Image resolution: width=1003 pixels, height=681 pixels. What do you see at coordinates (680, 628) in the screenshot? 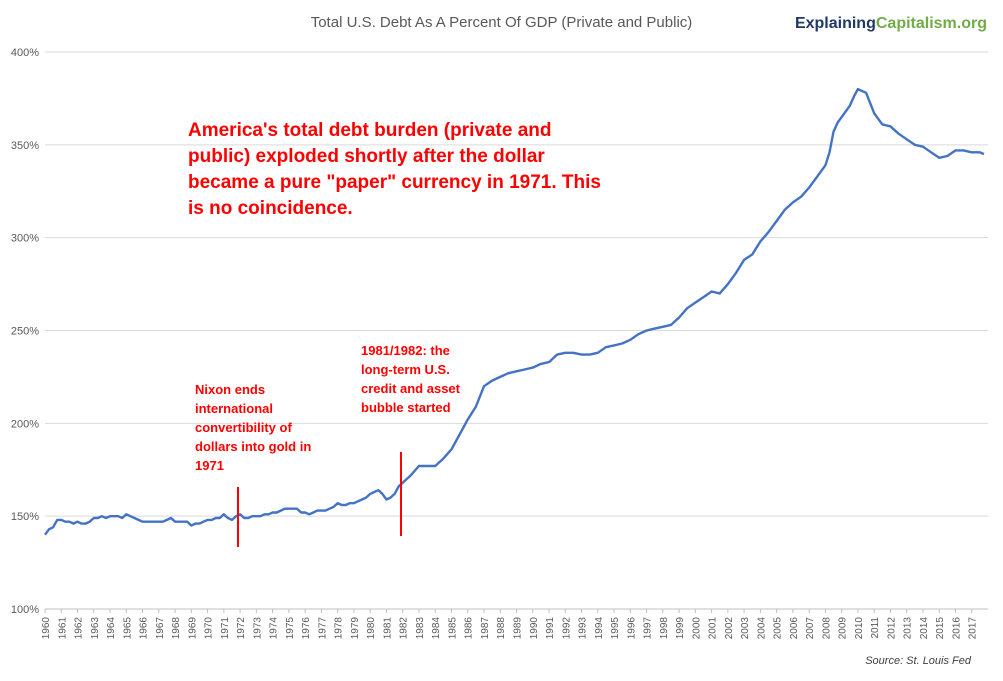
I see `x-tick-label: 1999` at bounding box center [680, 628].